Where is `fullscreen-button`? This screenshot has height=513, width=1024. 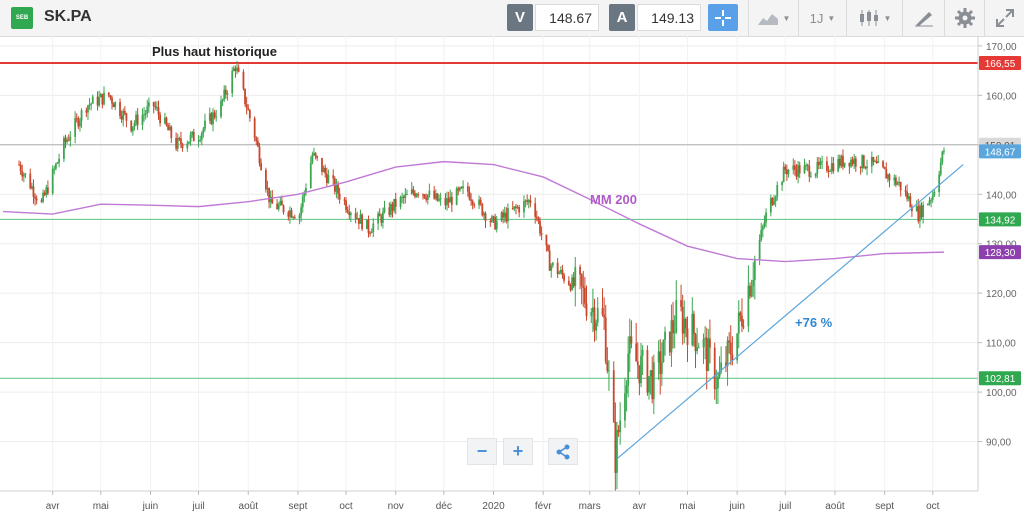 fullscreen-button is located at coordinates (1004, 18).